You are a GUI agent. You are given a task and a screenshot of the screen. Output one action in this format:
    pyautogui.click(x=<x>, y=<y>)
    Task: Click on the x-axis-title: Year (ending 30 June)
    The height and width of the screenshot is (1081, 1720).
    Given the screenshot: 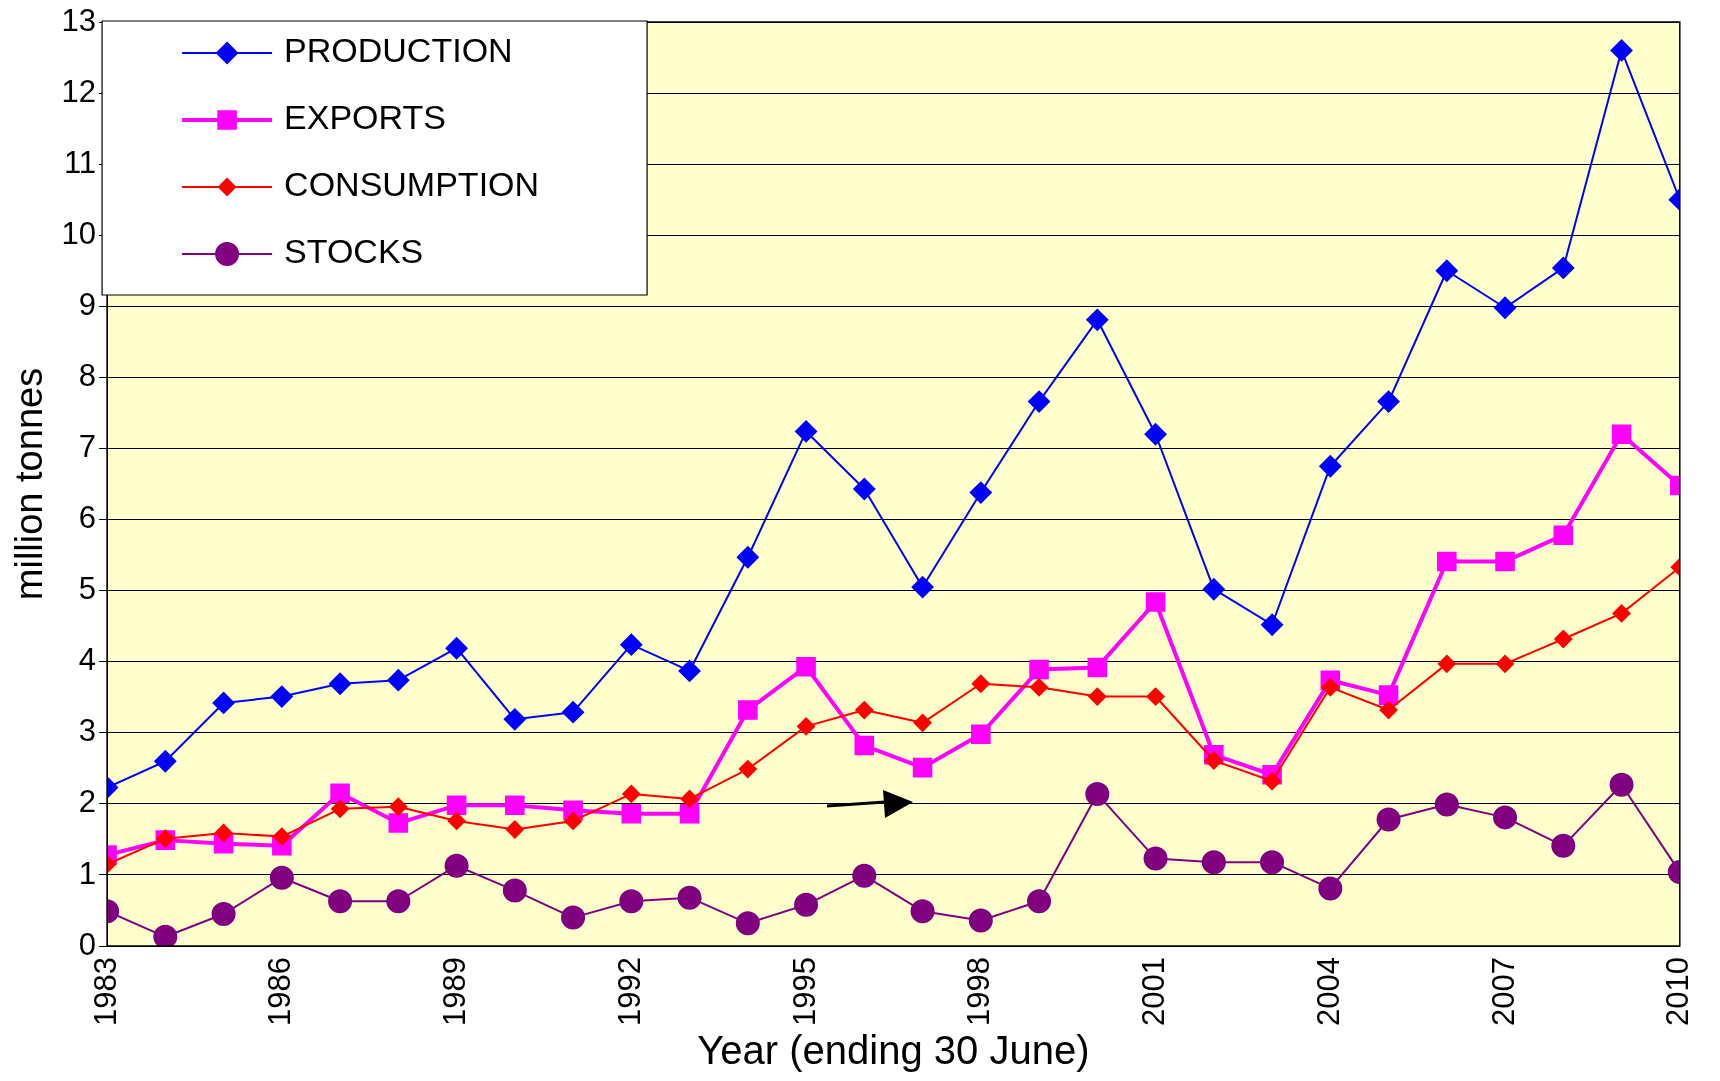 What is the action you would take?
    pyautogui.click(x=893, y=1050)
    